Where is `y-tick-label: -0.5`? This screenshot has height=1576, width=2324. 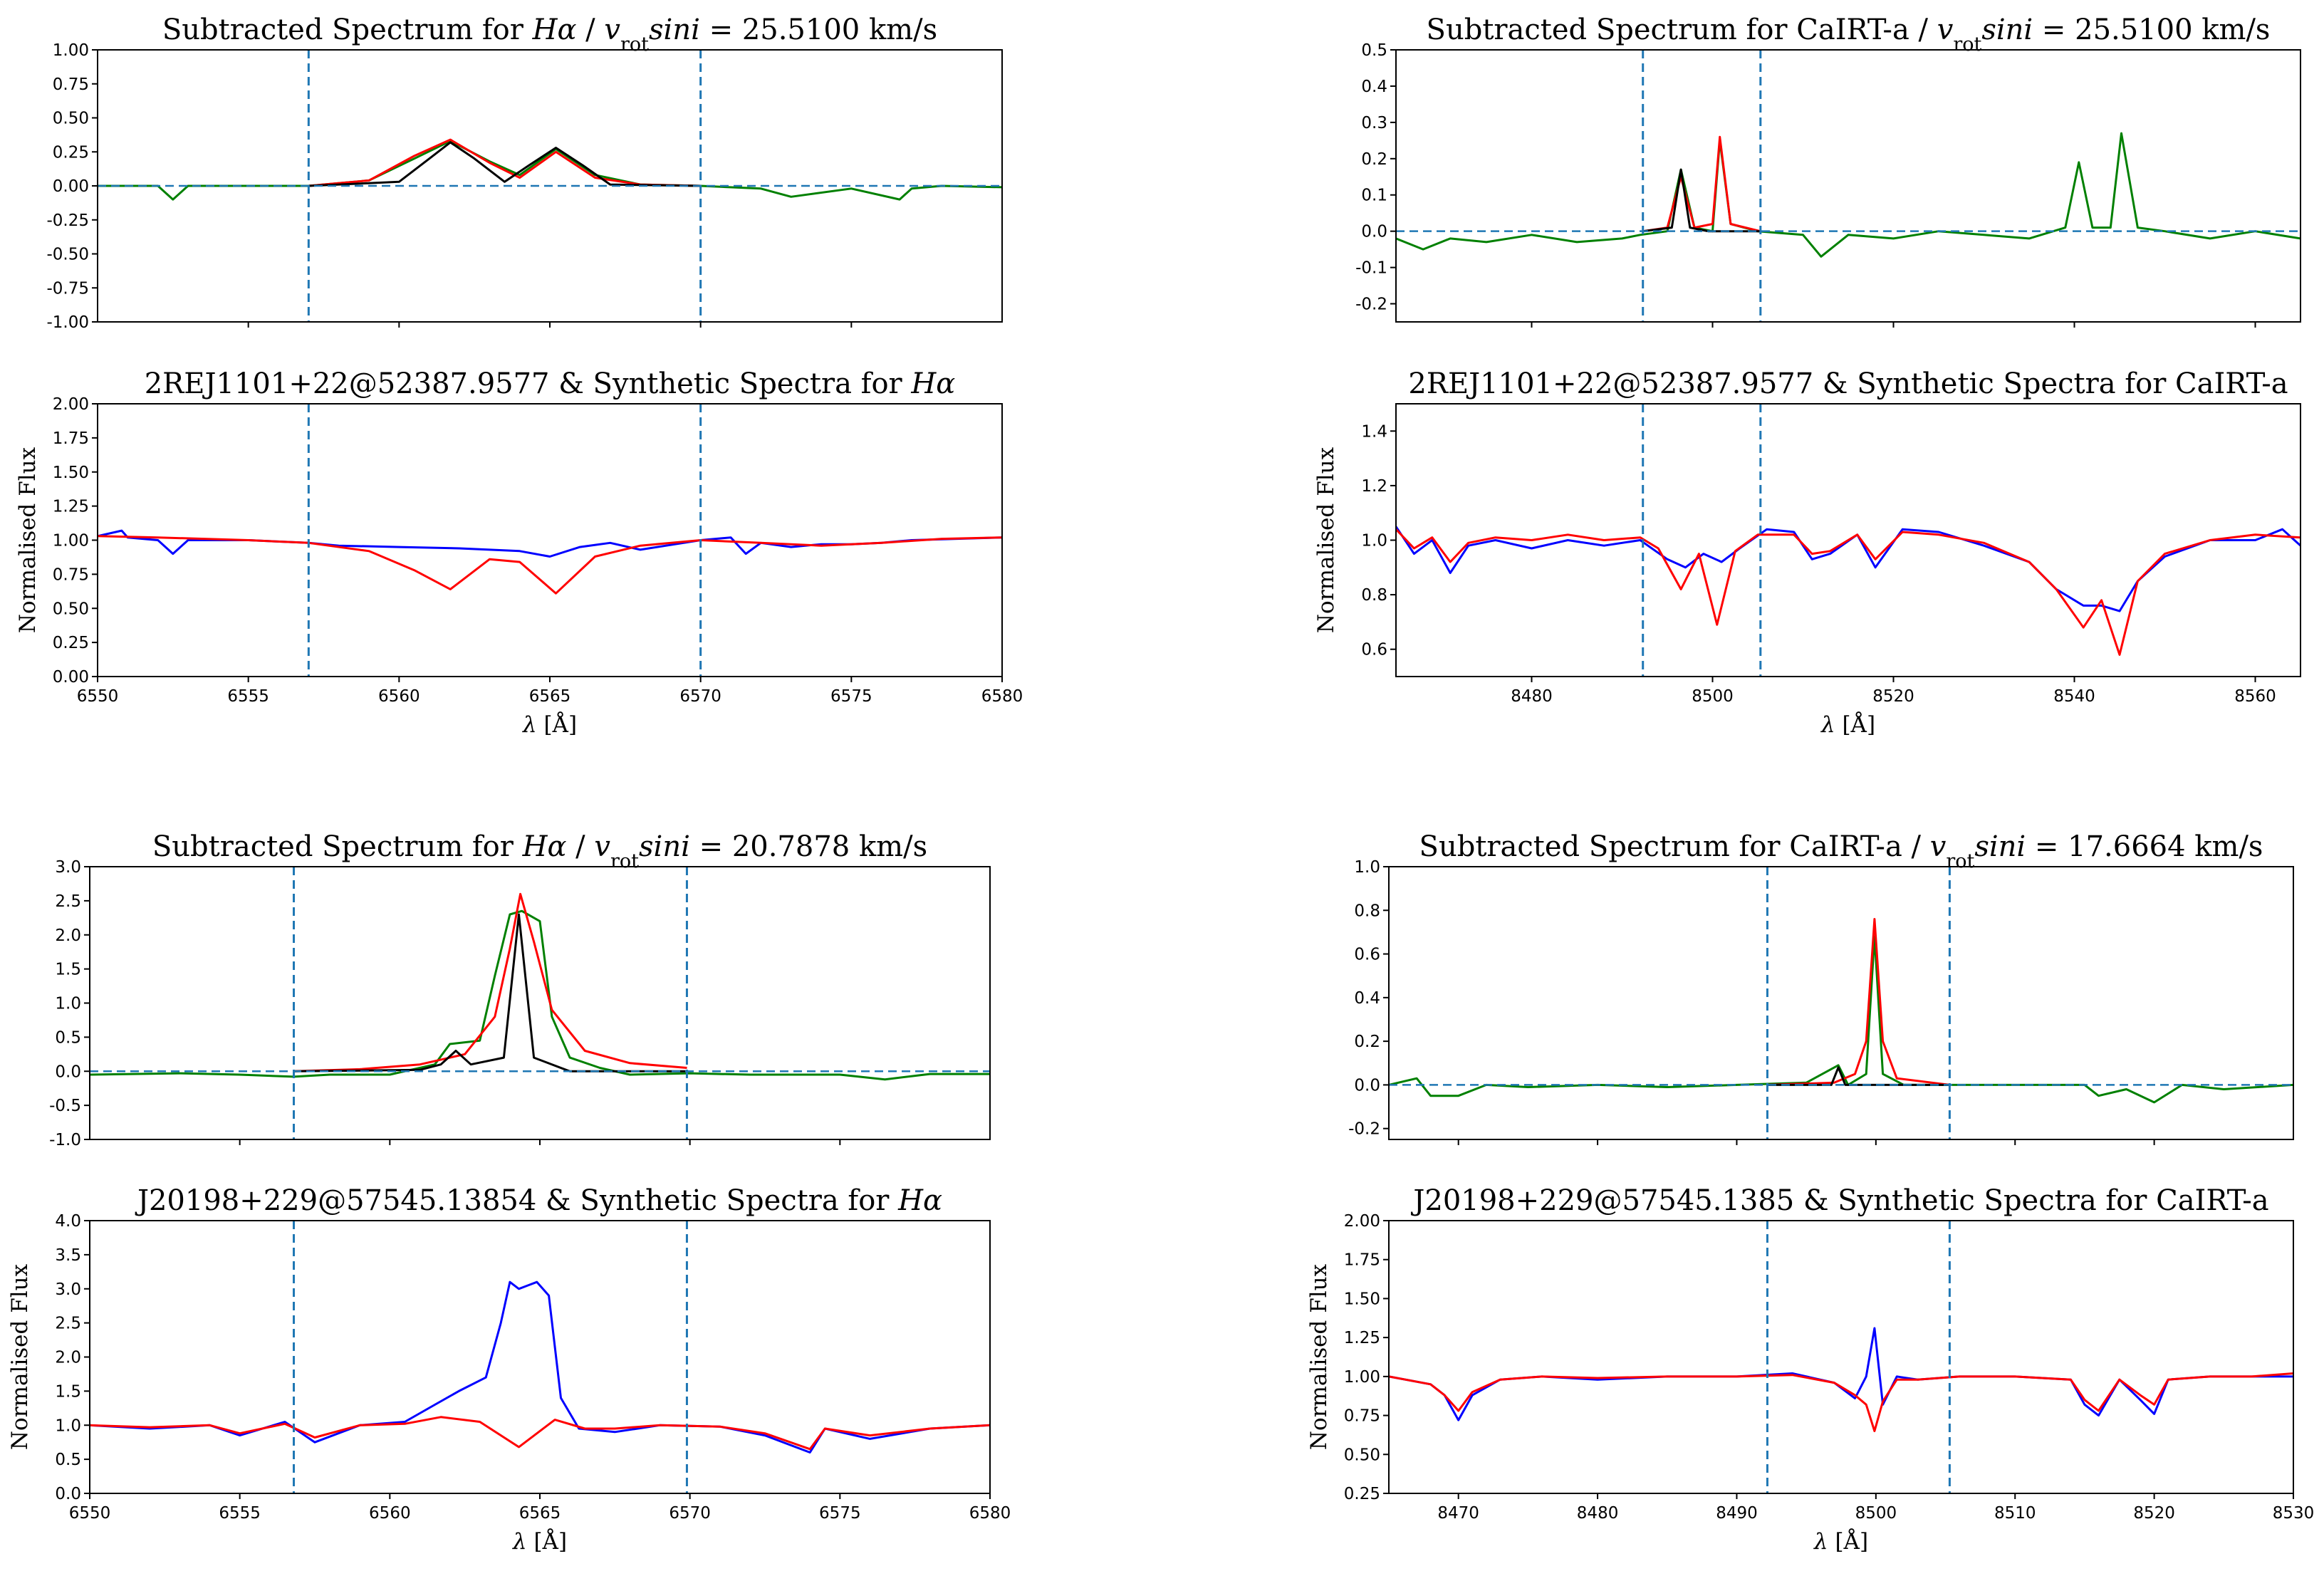 y-tick-label: -0.5 is located at coordinates (65, 1106).